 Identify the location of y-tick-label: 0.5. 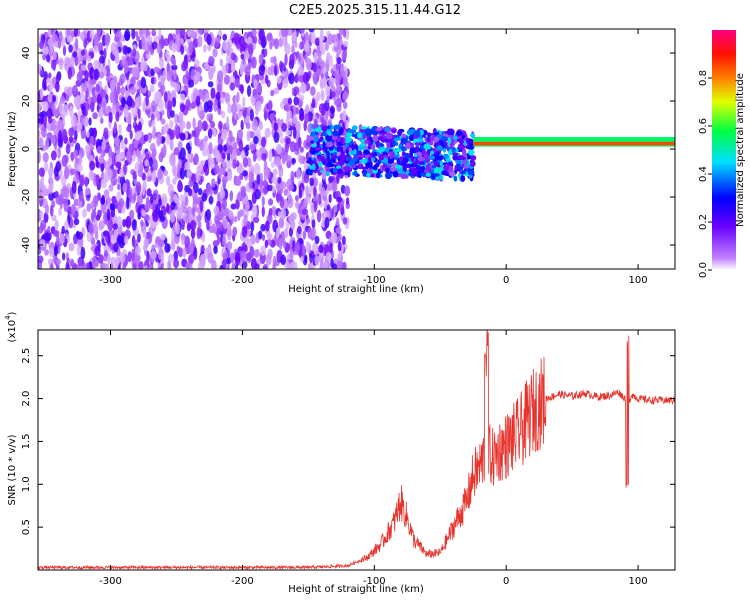
(26, 527).